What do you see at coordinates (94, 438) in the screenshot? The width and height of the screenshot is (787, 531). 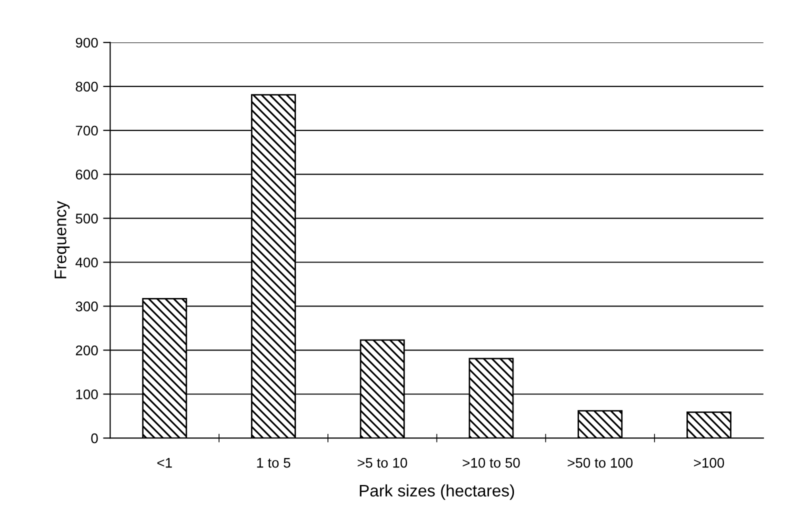 I see `y-tick-label: 0` at bounding box center [94, 438].